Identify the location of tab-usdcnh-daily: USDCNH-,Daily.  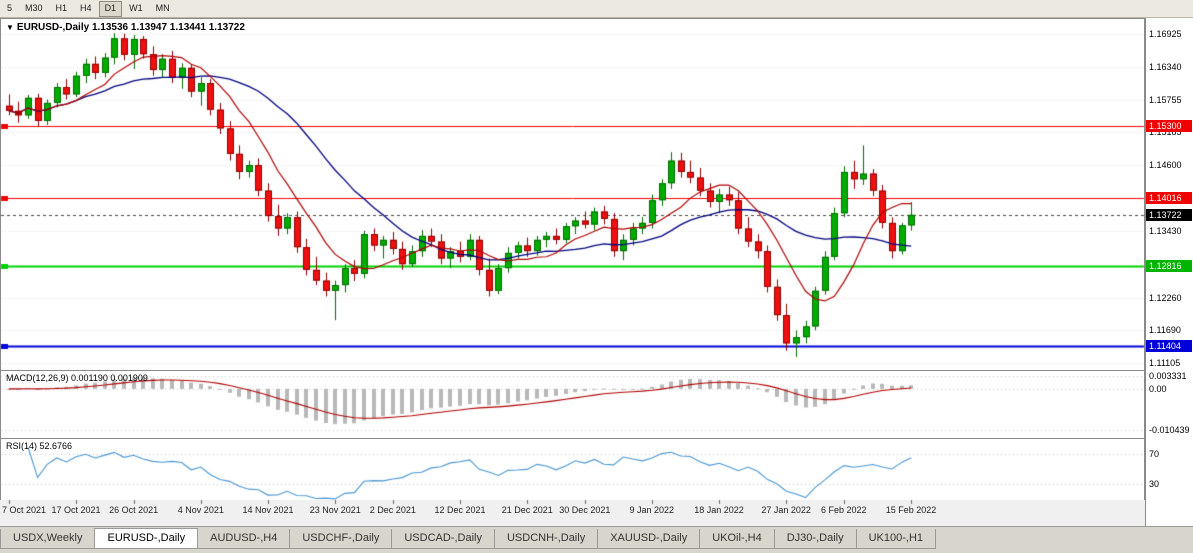
(546, 539).